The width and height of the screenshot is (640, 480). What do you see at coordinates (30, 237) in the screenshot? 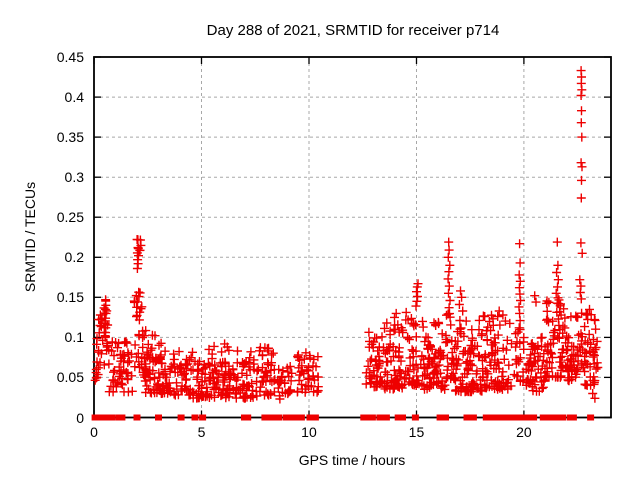
I see `y-axis-label: SRMTID / TECUs` at bounding box center [30, 237].